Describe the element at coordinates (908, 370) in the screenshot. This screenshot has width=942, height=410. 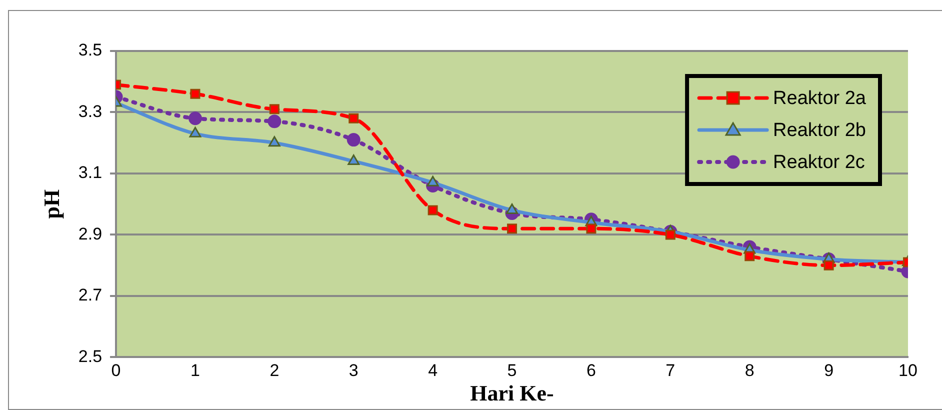
I see `x-tick-label: 10` at that location.